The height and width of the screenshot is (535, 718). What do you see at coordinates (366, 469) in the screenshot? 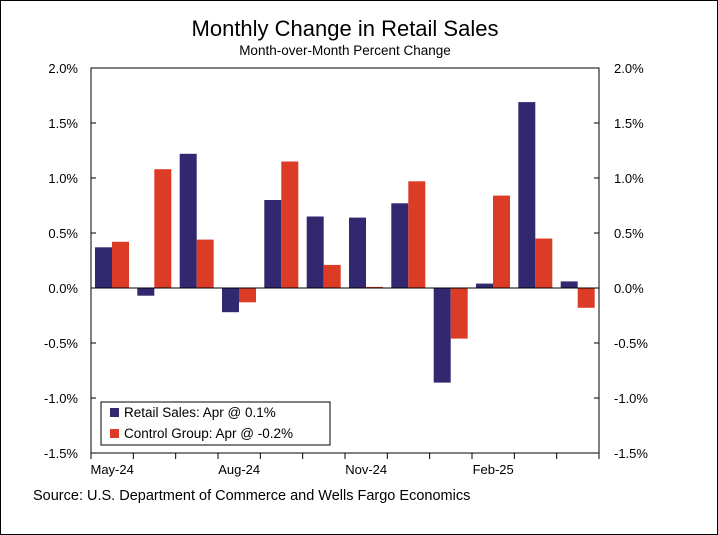
I see `x-tick-label: Nov-24` at bounding box center [366, 469].